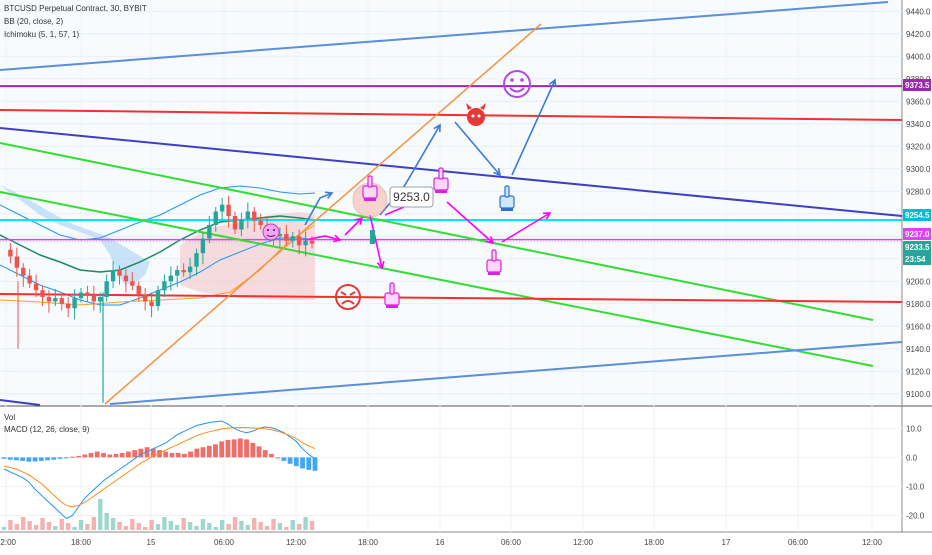 Image resolution: width=932 pixels, height=555 pixels. What do you see at coordinates (918, 101) in the screenshot?
I see `price-tick-label: 9360.0` at bounding box center [918, 101].